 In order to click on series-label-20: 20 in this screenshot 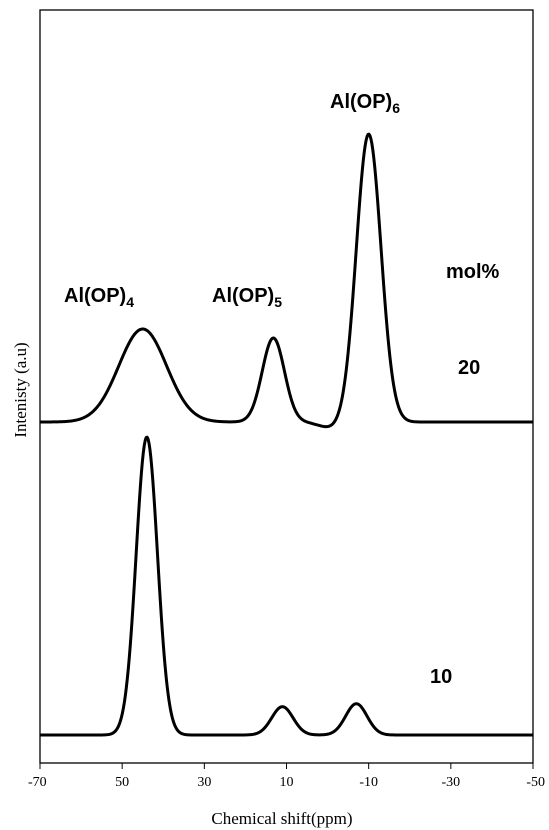, I will do `click(469, 368)`.